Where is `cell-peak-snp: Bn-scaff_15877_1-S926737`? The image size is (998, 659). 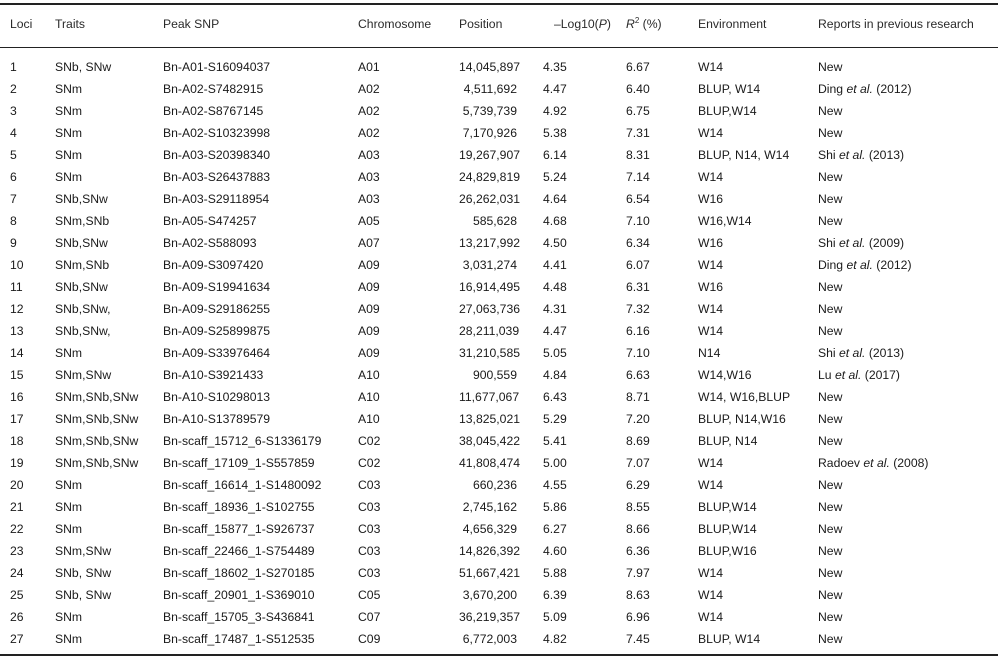 cell-peak-snp: Bn-scaff_15877_1-S926737 is located at coordinates (239, 529).